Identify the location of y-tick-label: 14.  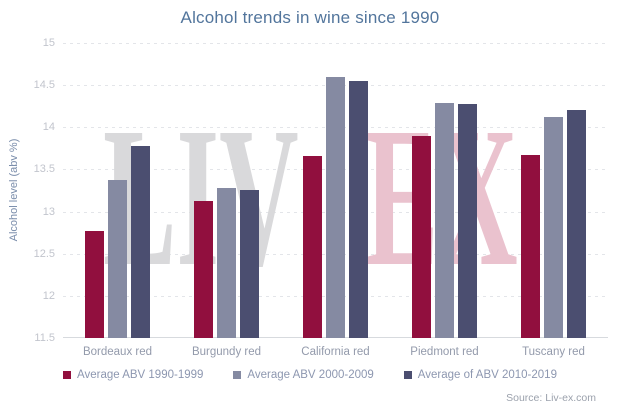
(48, 127).